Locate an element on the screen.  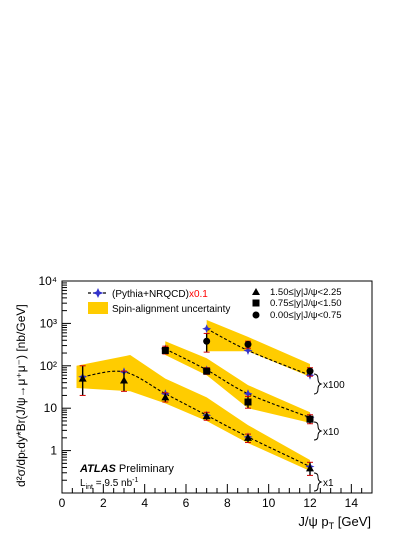
y-tick-label: 10³ is located at coordinates (48, 323).